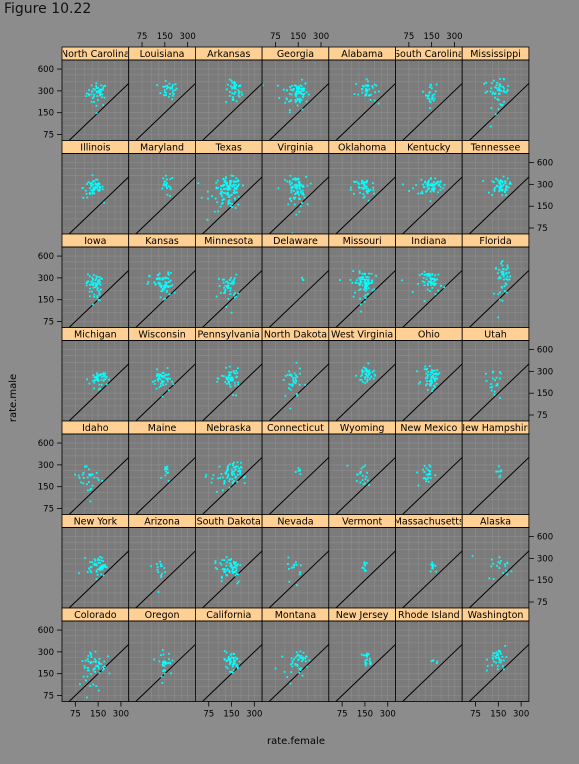 This screenshot has width=579, height=764. Describe the element at coordinates (299, 392) in the screenshot. I see `reference-line` at that location.